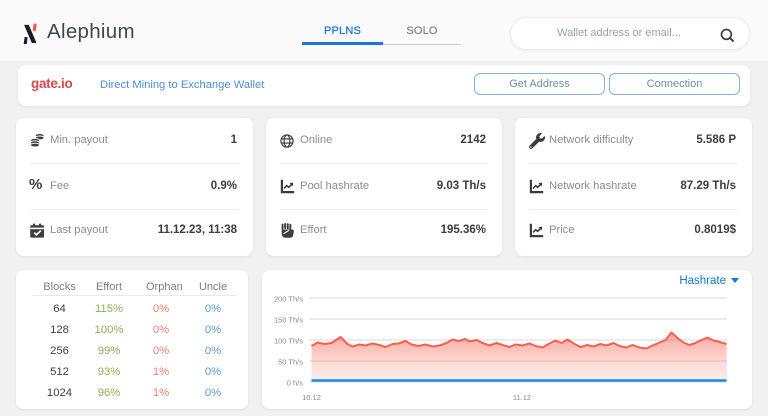 The width and height of the screenshot is (768, 416). What do you see at coordinates (288, 299) in the screenshot?
I see `svg-text: 200 Th/s` at bounding box center [288, 299].